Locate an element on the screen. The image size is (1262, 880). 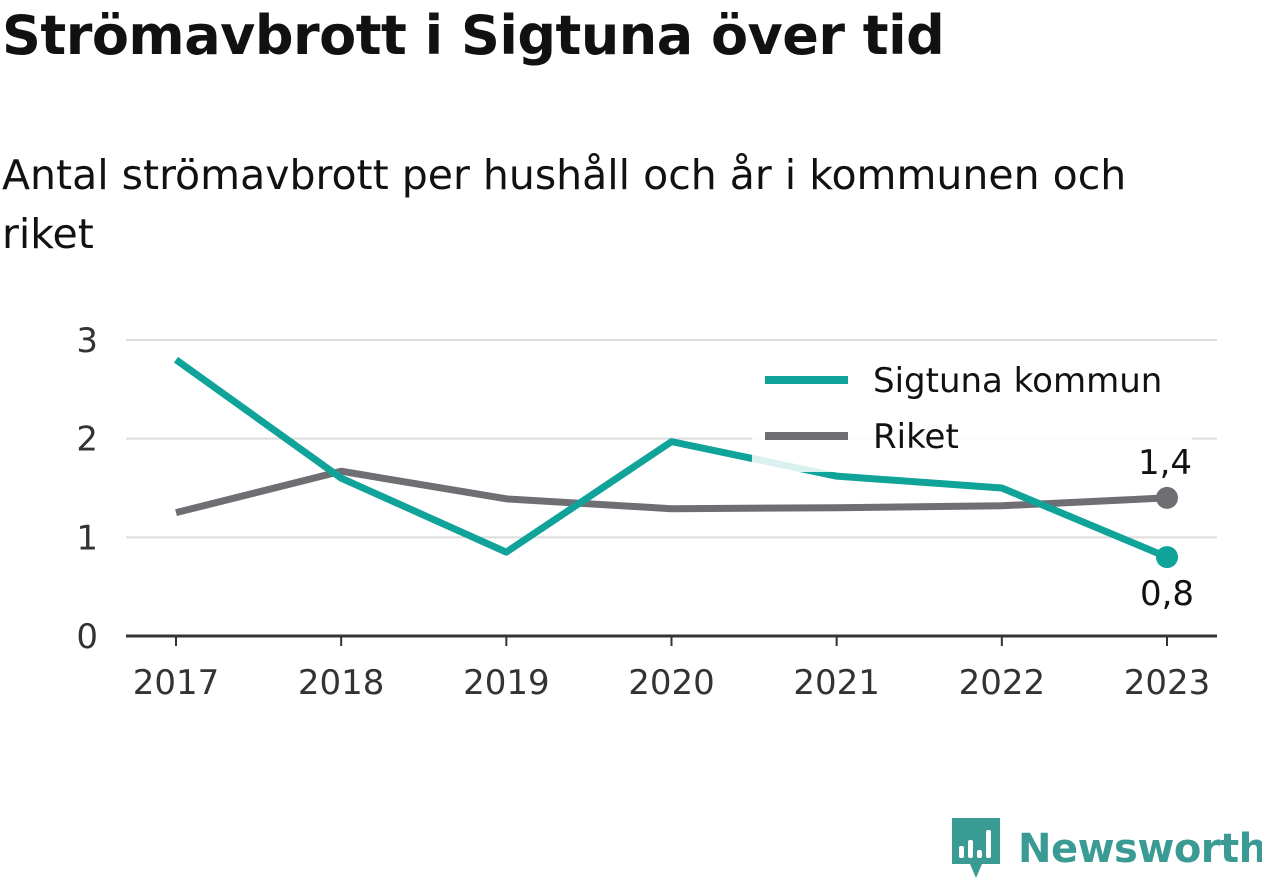
legend-background is located at coordinates (972, 411).